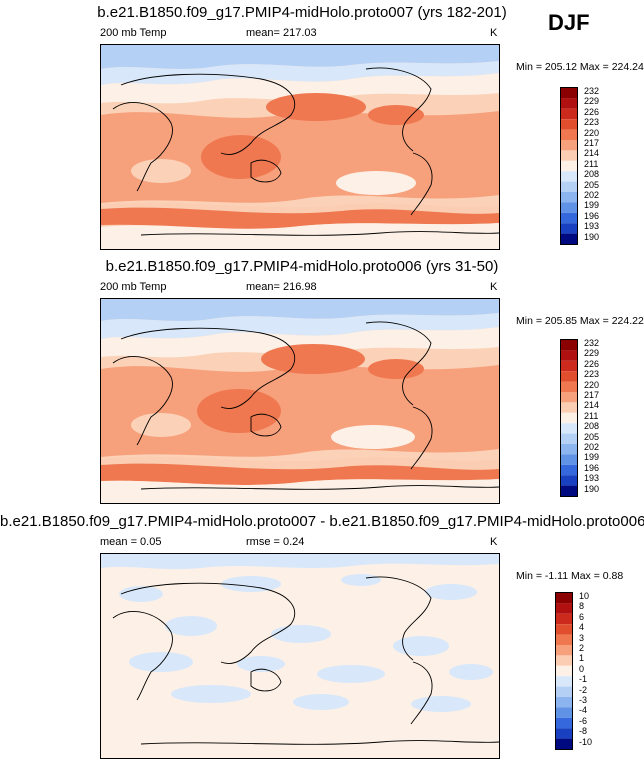 The width and height of the screenshot is (644, 761). Describe the element at coordinates (582, 616) in the screenshot. I see `panel3-tick: 6` at that location.